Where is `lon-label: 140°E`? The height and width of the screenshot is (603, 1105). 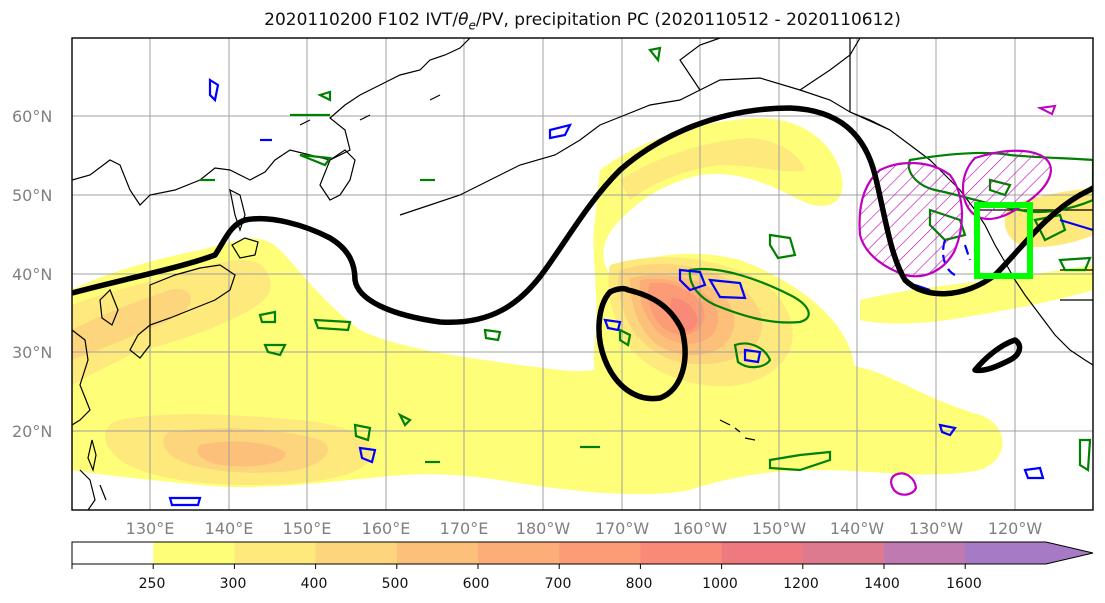
lon-label: 140°E is located at coordinates (229, 528).